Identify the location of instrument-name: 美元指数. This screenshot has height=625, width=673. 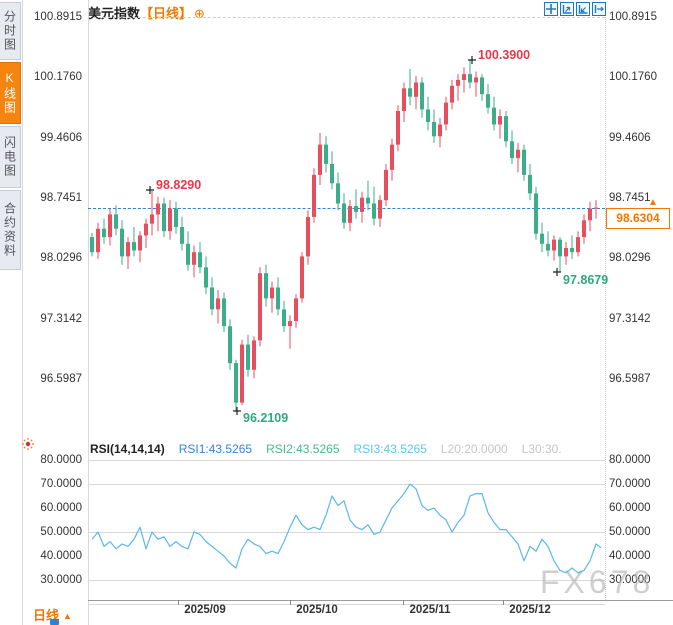
(114, 13).